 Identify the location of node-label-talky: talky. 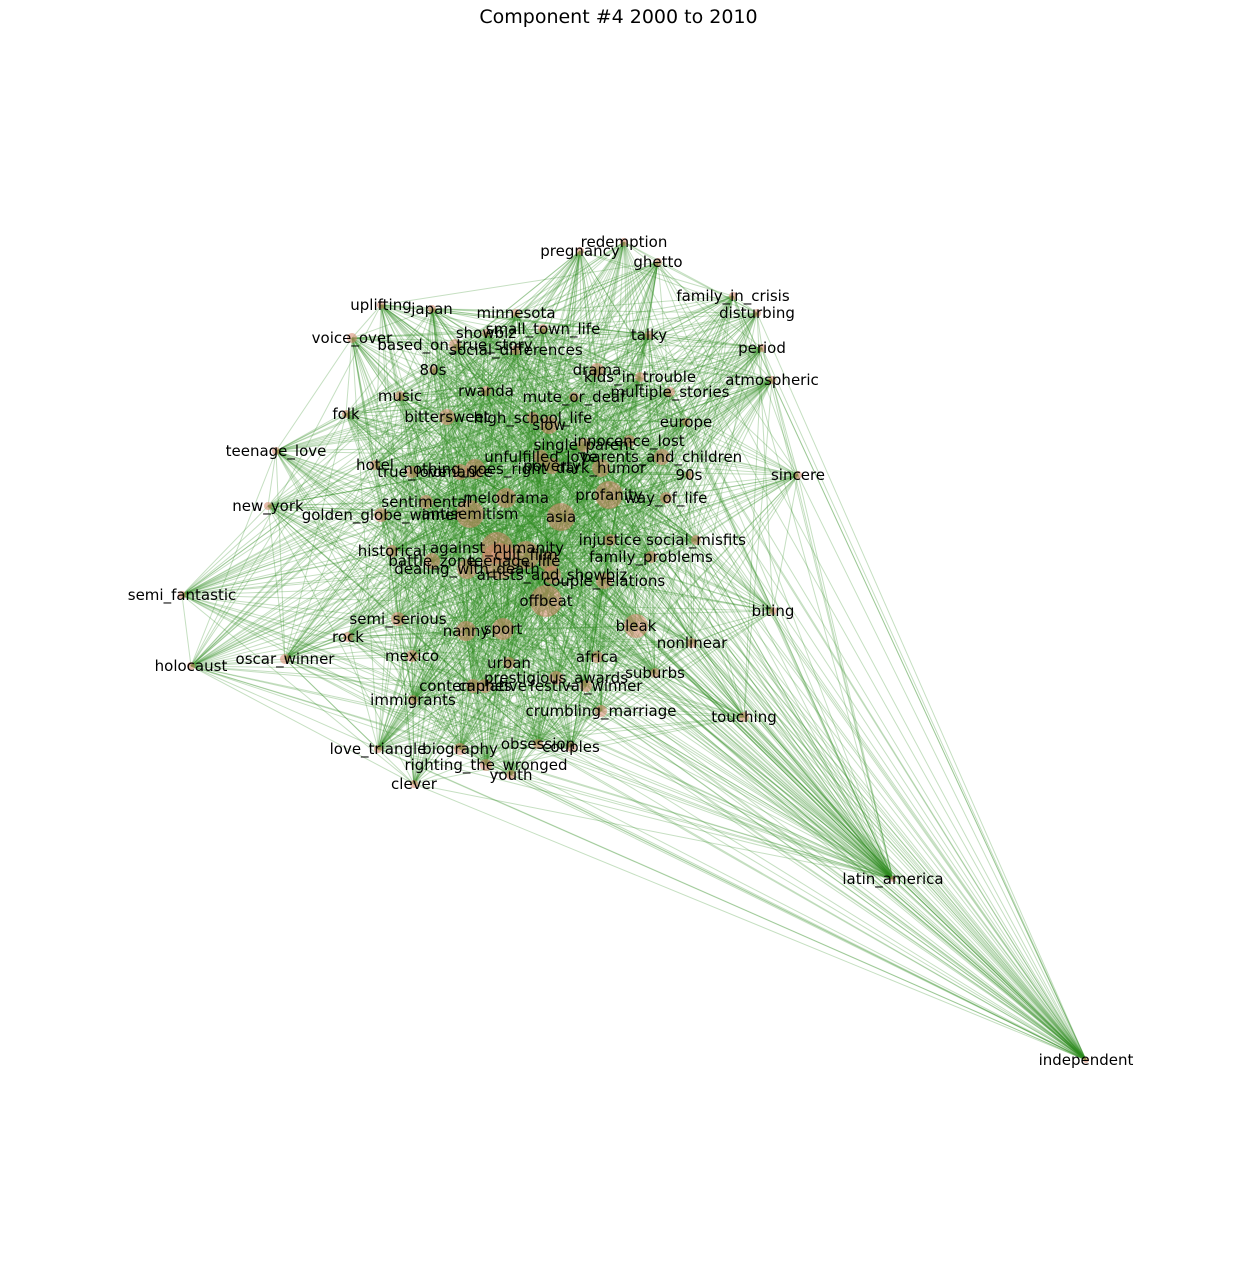
(649, 335).